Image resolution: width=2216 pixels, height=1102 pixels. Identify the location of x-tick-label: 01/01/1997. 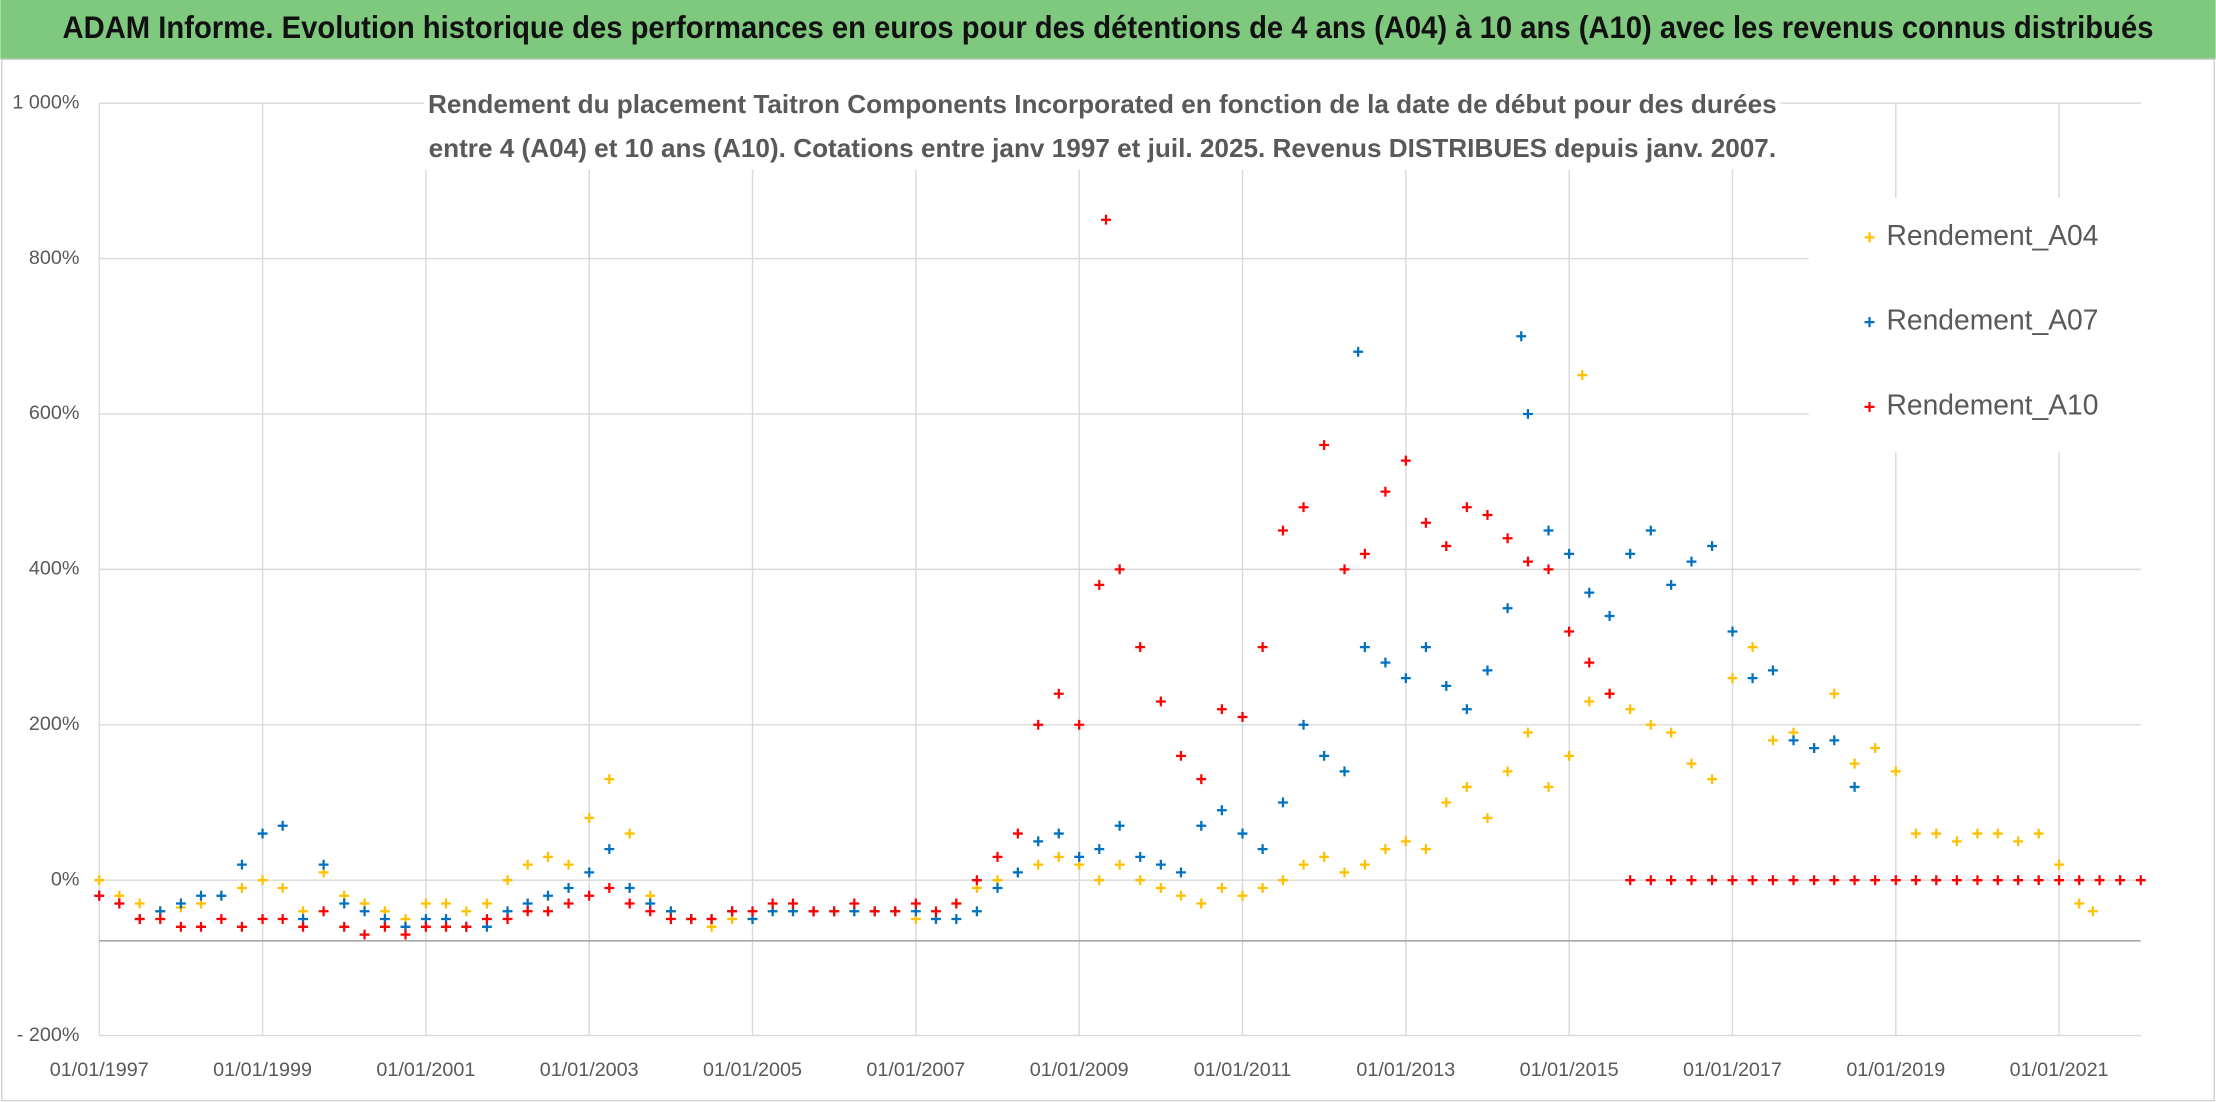
(99, 1070).